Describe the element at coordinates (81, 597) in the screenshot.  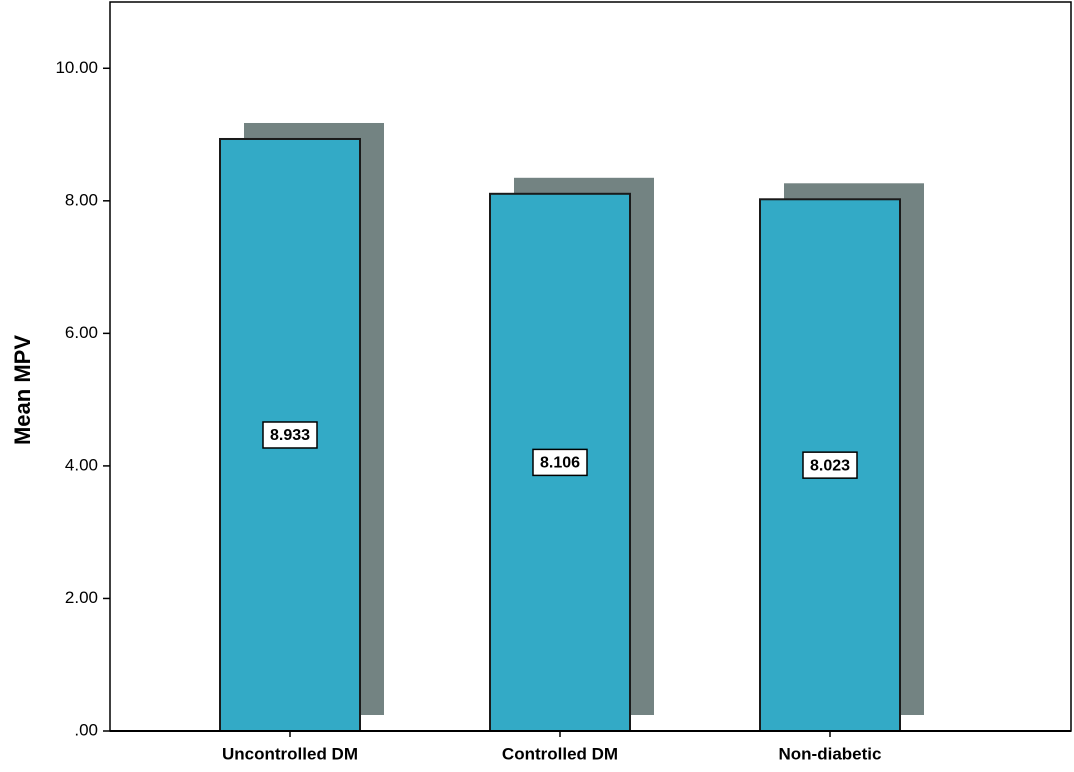
I see `y-tick-label: 2.00` at that location.